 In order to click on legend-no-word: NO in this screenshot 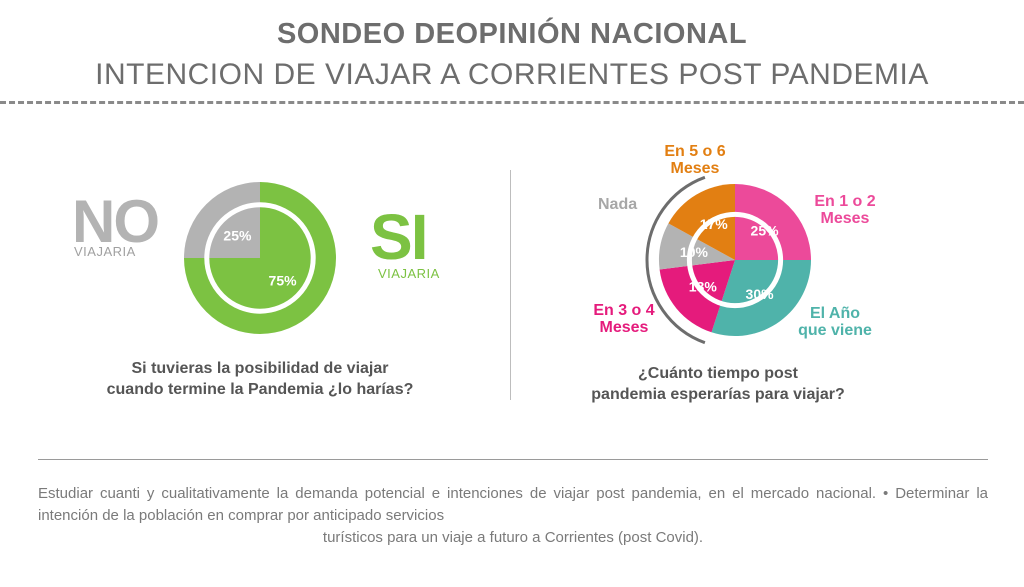, I will do `click(116, 221)`.